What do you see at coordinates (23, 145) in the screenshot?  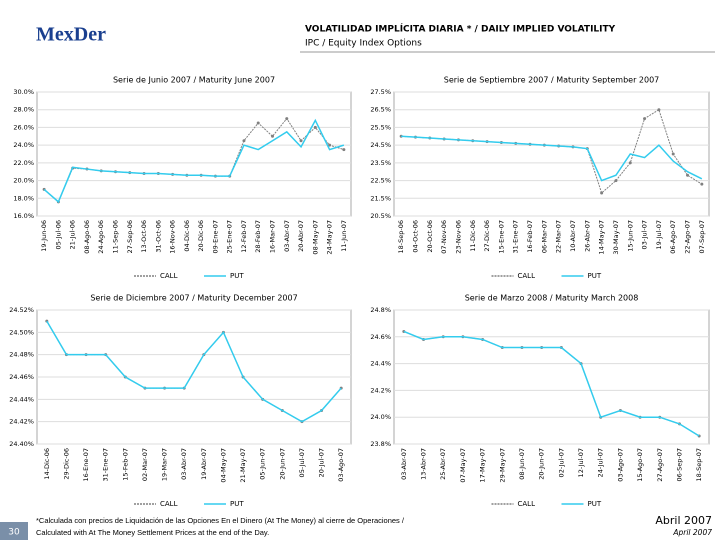 I see `y-tick-label: 24.0%` at bounding box center [23, 145].